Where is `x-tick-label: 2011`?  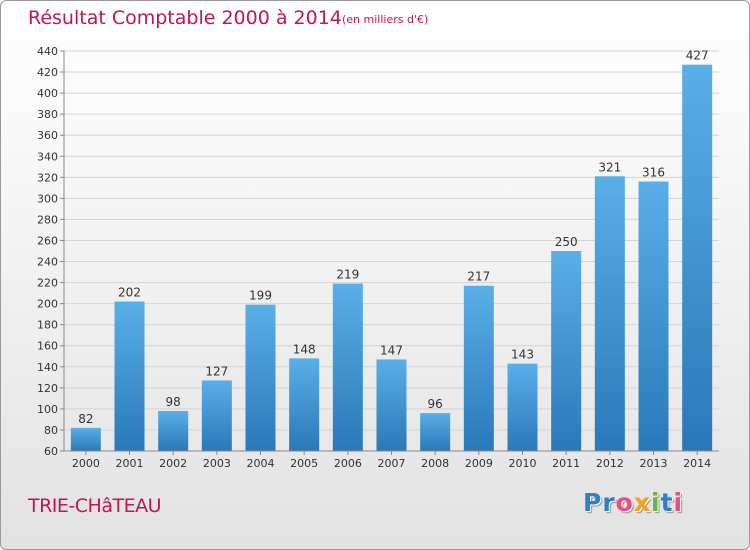
x-tick-label: 2011 is located at coordinates (566, 463).